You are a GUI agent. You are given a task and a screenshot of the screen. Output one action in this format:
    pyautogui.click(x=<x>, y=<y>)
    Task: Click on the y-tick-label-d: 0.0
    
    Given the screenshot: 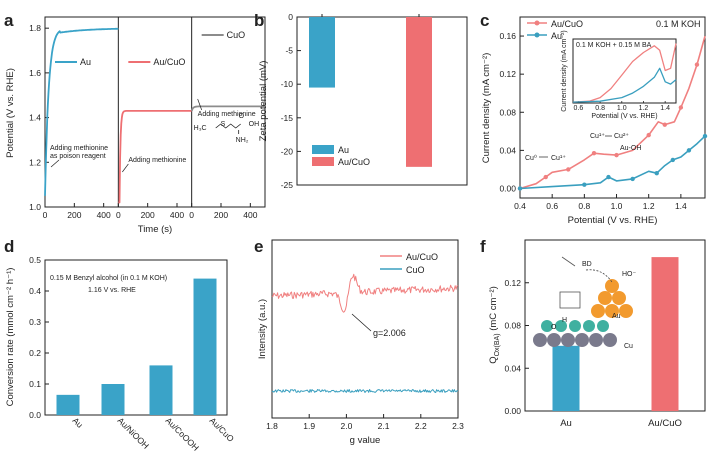 What is the action you would take?
    pyautogui.click(x=35, y=415)
    